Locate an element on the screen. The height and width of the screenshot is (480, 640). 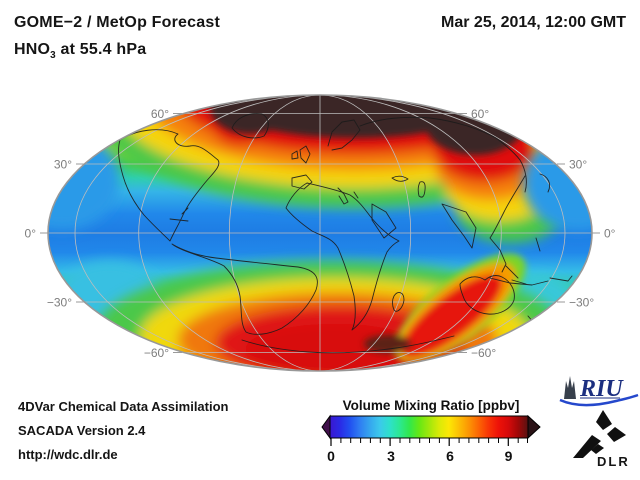
riu-logo: RIU is located at coordinates (599, 391).